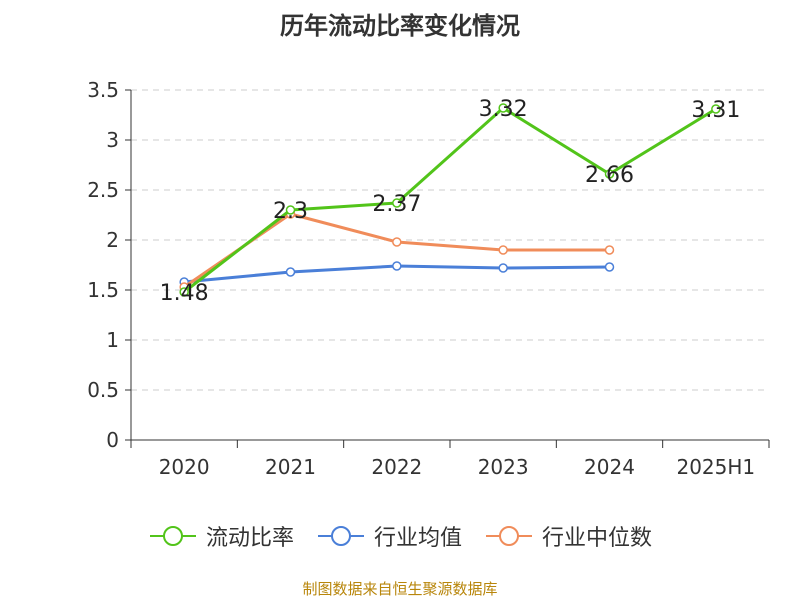  I want to click on legend-item-current-ratio: 流动比率, so click(221, 536).